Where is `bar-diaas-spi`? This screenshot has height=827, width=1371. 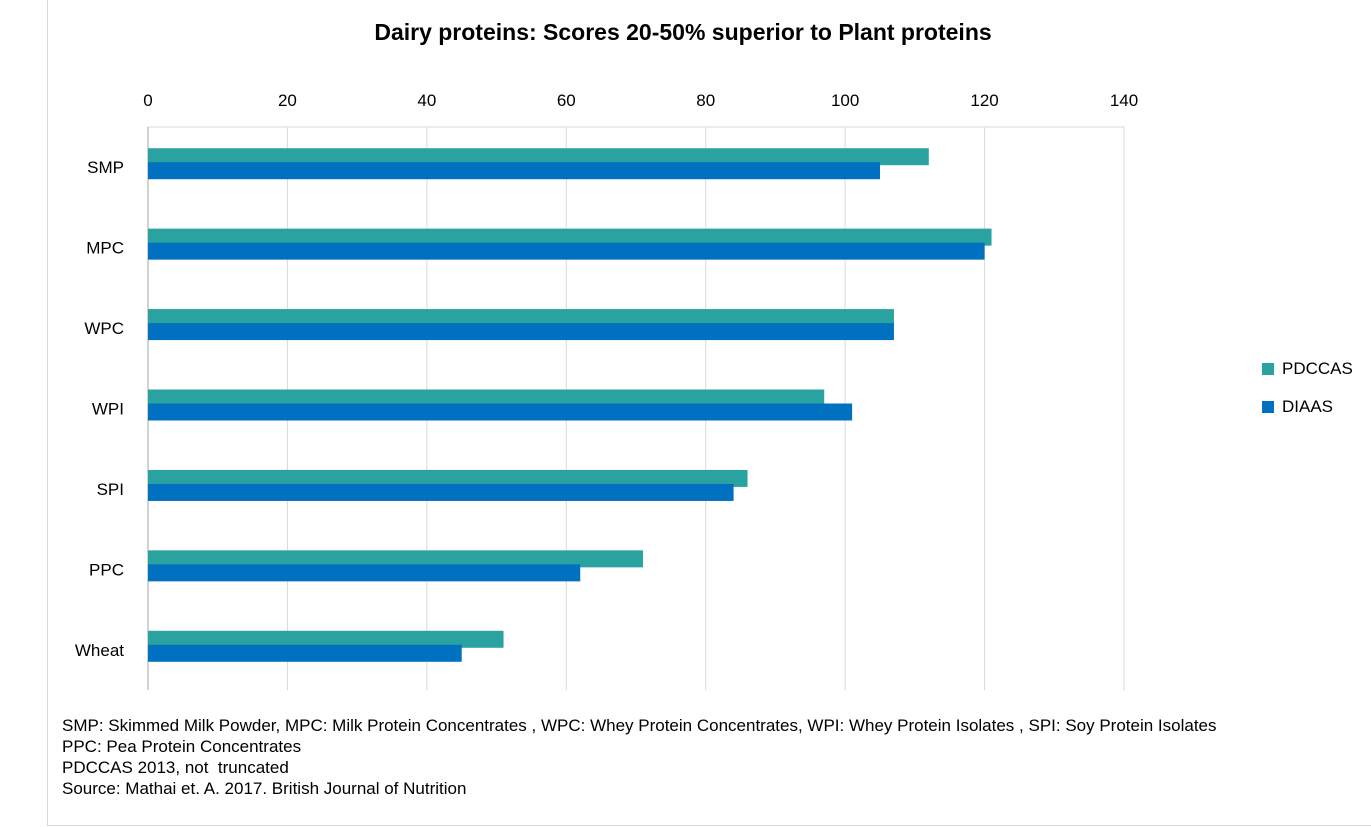
bar-diaas-spi is located at coordinates (441, 492).